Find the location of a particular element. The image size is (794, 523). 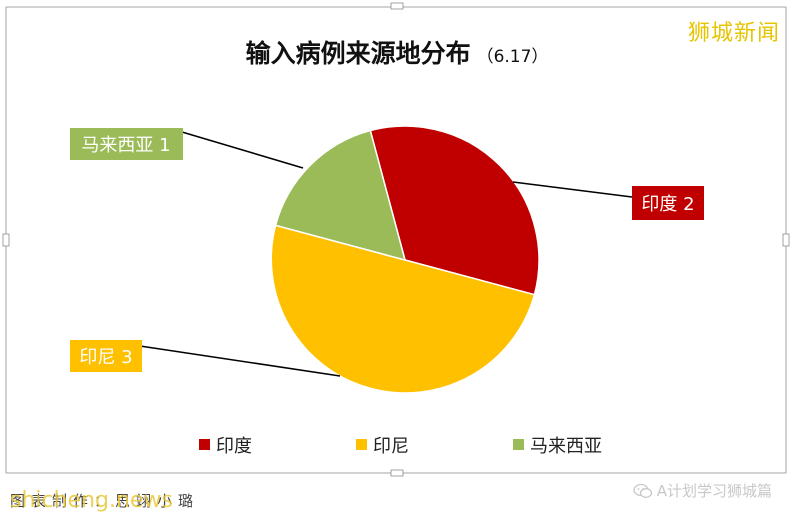

pie-slice-malaysia is located at coordinates (340, 195).